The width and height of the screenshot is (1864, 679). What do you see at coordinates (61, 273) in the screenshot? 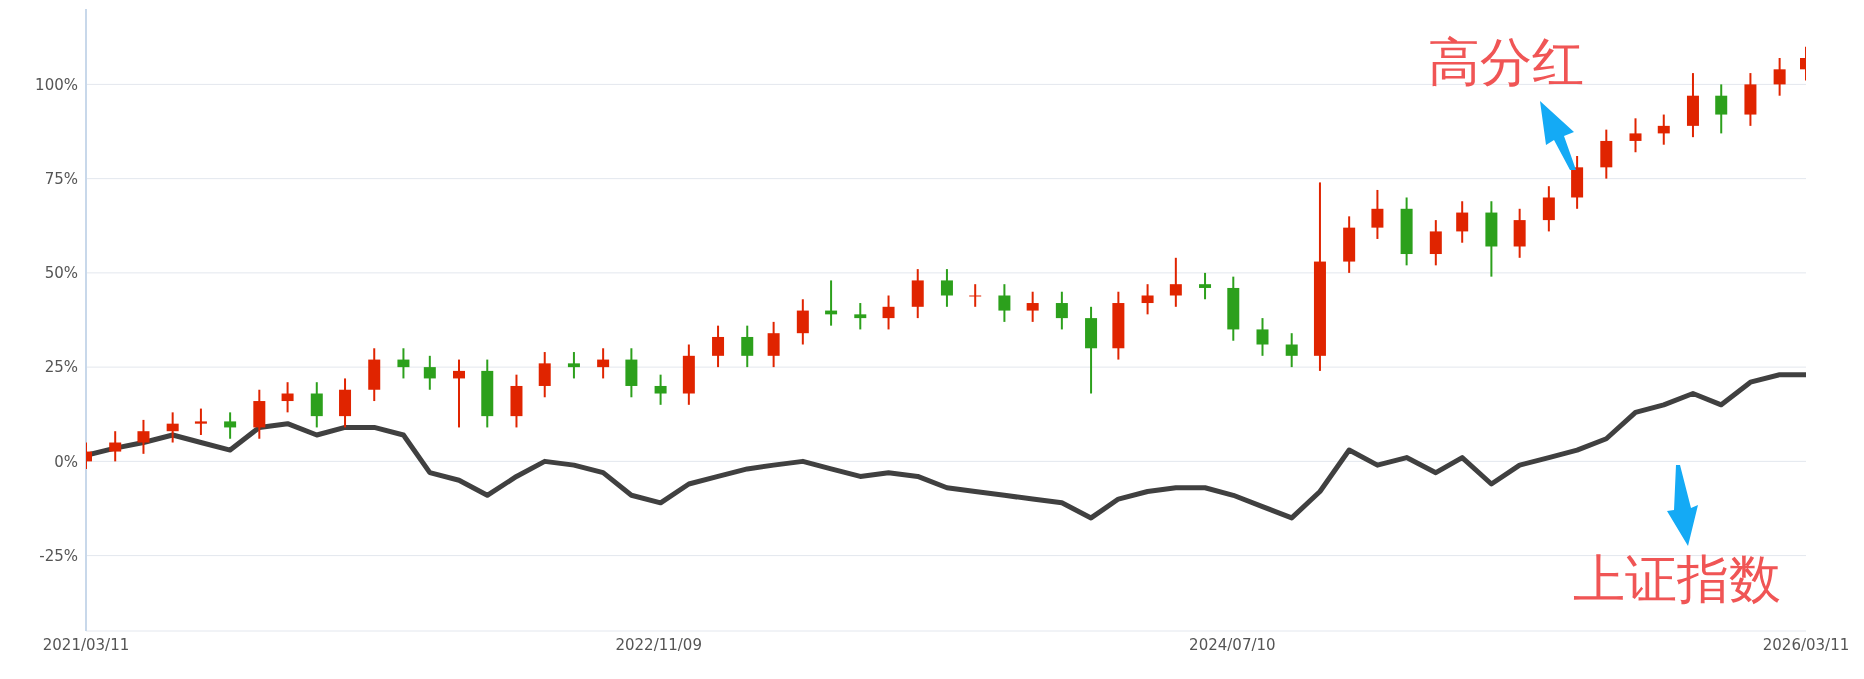
I see `y-tick-label: 50%` at bounding box center [61, 273].